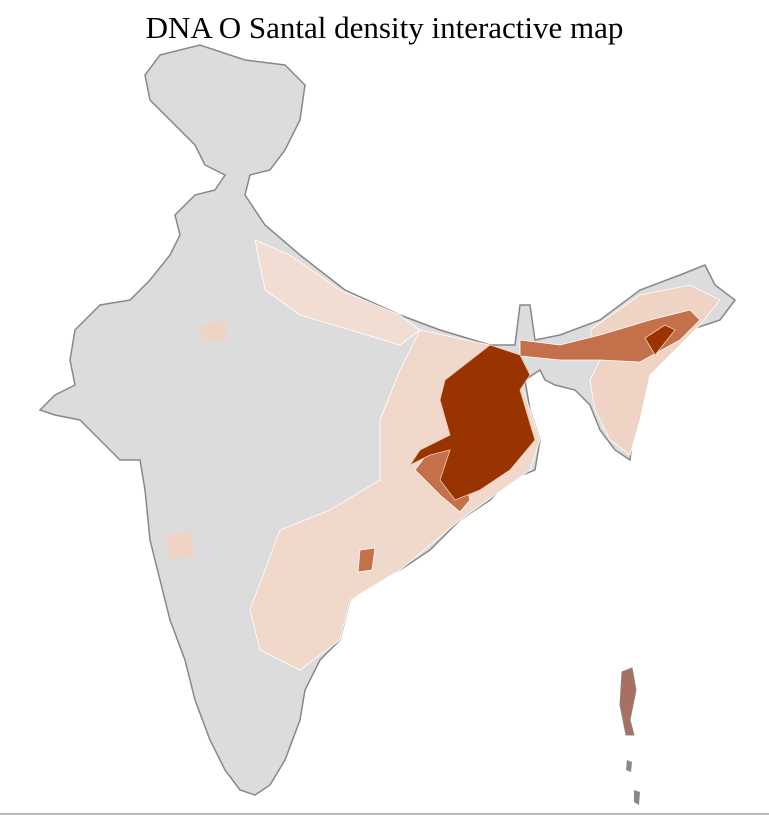 Image resolution: width=769 pixels, height=815 pixels. I want to click on region-high-density-assam, so click(660, 340).